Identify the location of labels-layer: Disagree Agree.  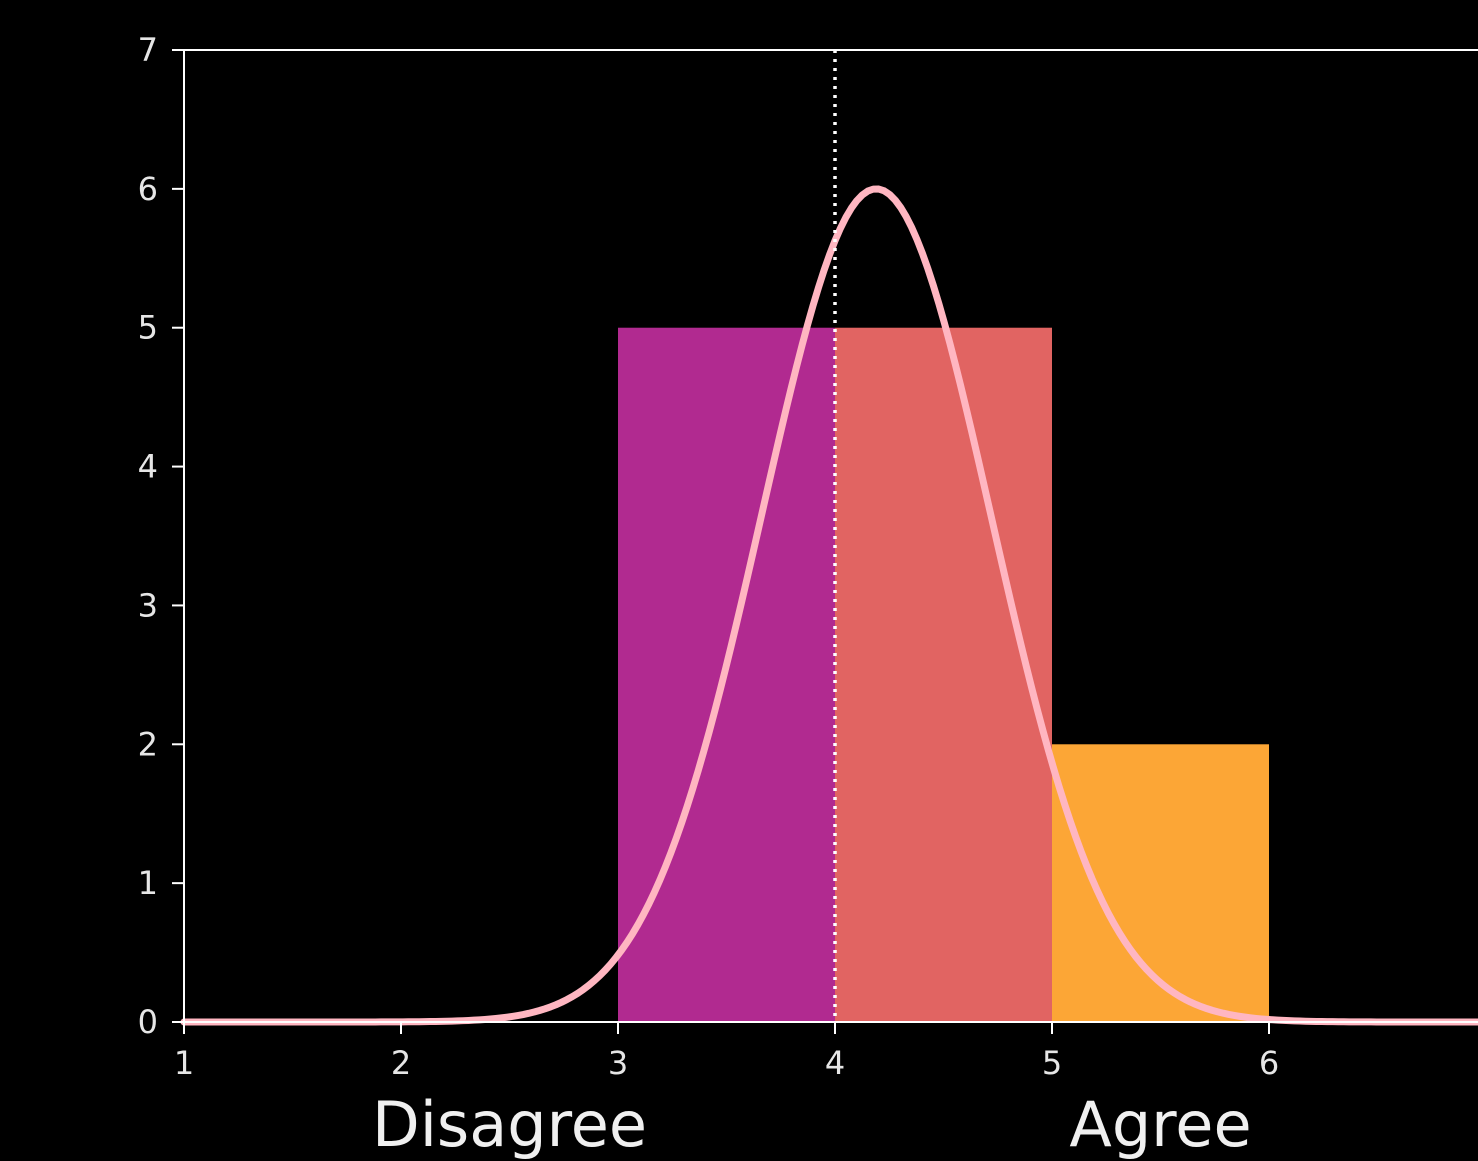
(812, 1124).